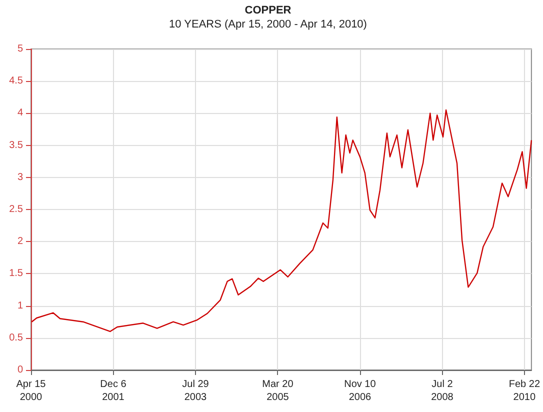  What do you see at coordinates (268, 10) in the screenshot?
I see `chart-title: COPPER` at bounding box center [268, 10].